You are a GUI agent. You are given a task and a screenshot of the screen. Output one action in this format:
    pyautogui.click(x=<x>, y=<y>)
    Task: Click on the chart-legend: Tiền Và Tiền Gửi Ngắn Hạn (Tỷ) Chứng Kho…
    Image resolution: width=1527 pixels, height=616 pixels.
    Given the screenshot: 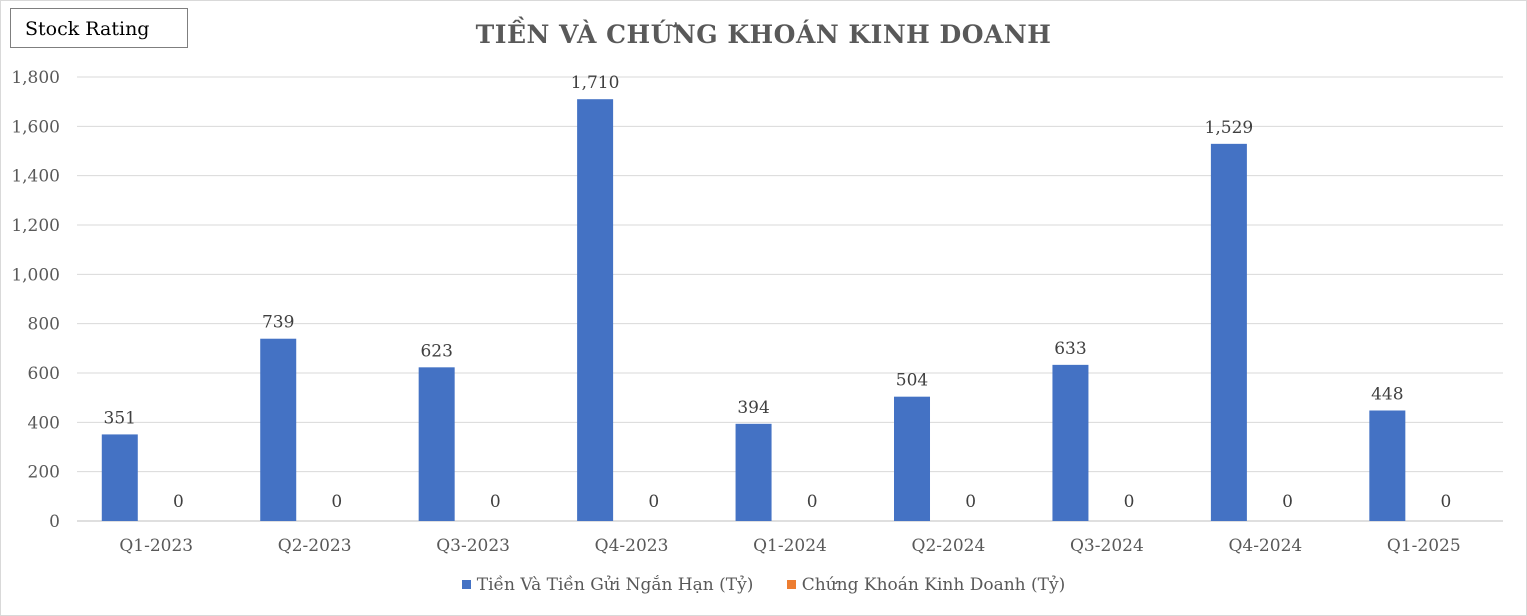 What is the action you would take?
    pyautogui.click(x=763, y=584)
    